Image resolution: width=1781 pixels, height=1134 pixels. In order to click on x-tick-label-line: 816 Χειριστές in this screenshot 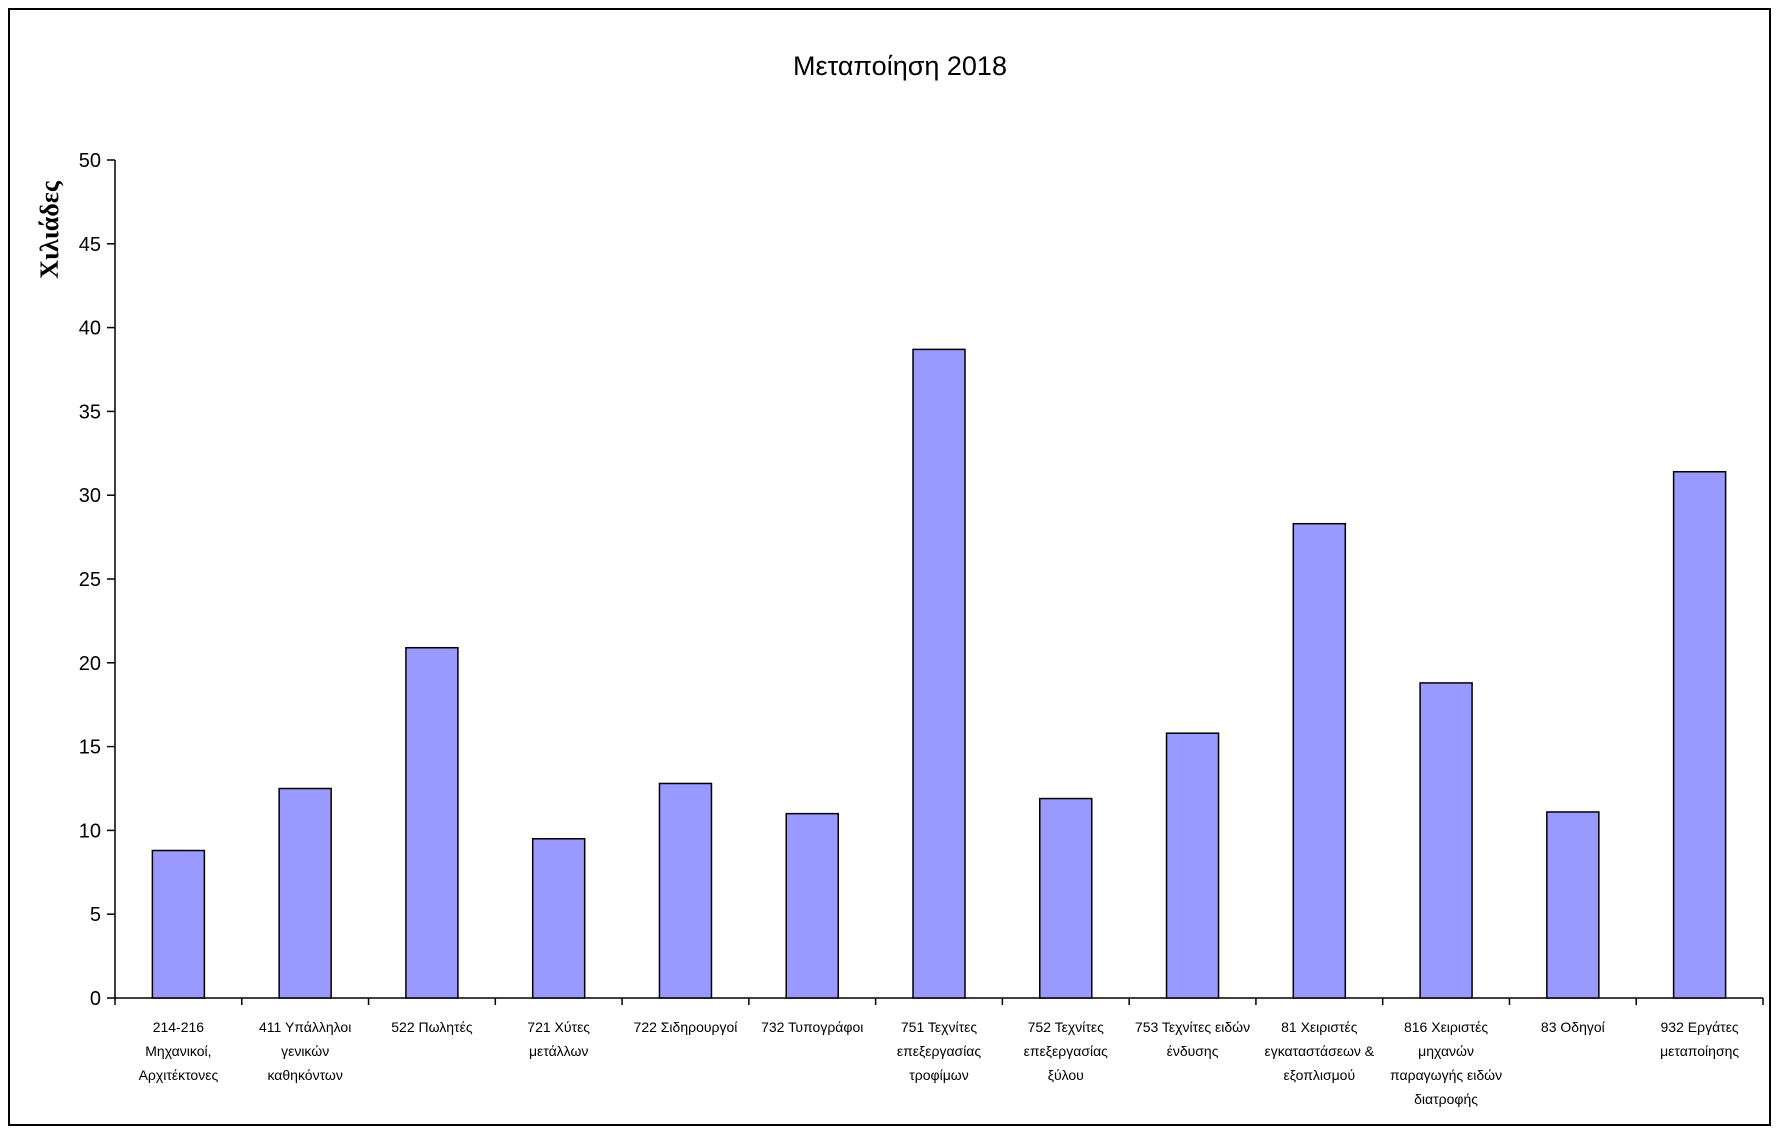, I will do `click(1446, 1027)`.